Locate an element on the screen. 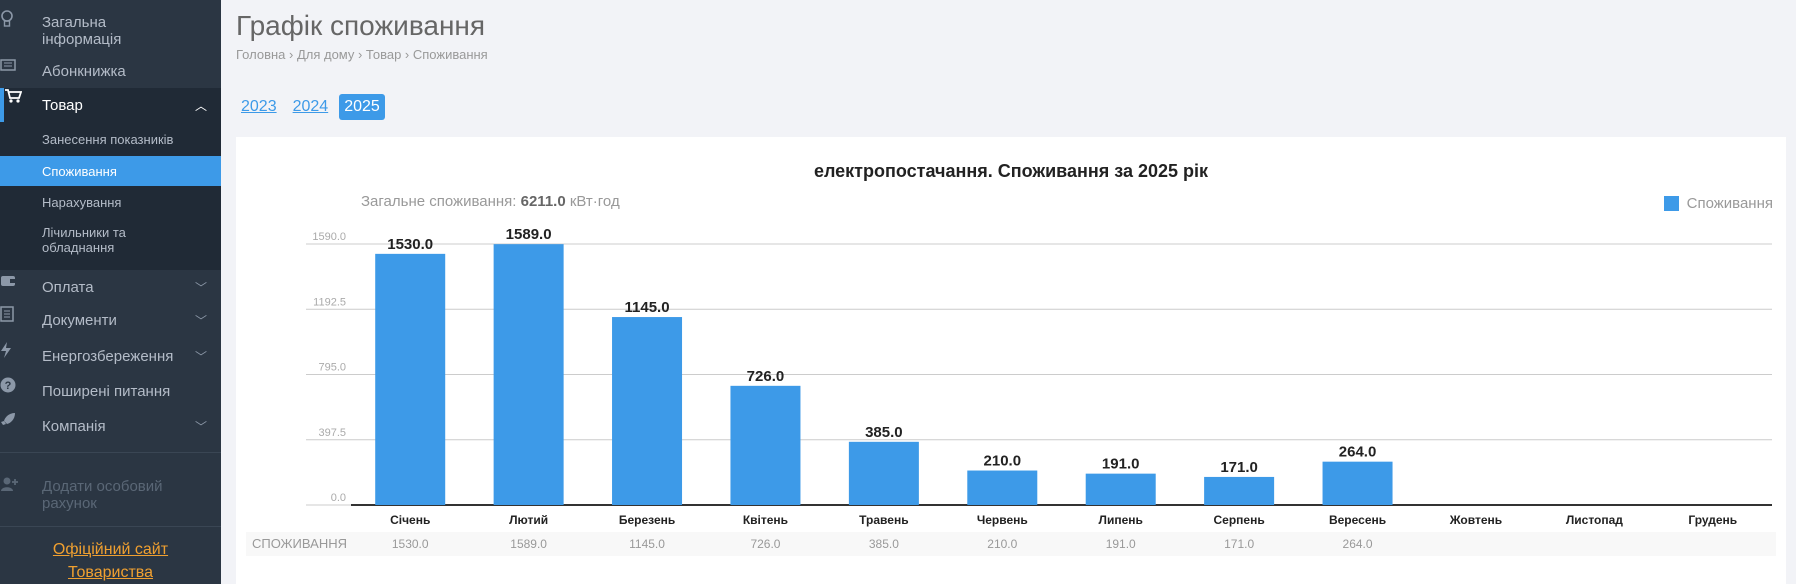 The height and width of the screenshot is (584, 1796). submenu-item-charges: Нарахування is located at coordinates (110, 202).